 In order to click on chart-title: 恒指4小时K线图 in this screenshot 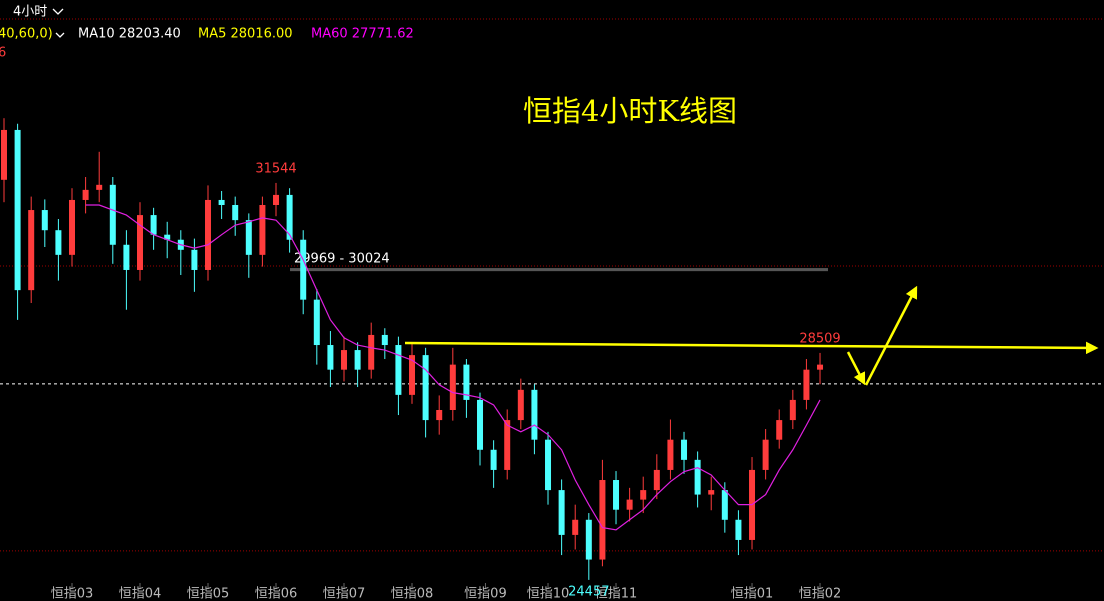, I will do `click(630, 111)`.